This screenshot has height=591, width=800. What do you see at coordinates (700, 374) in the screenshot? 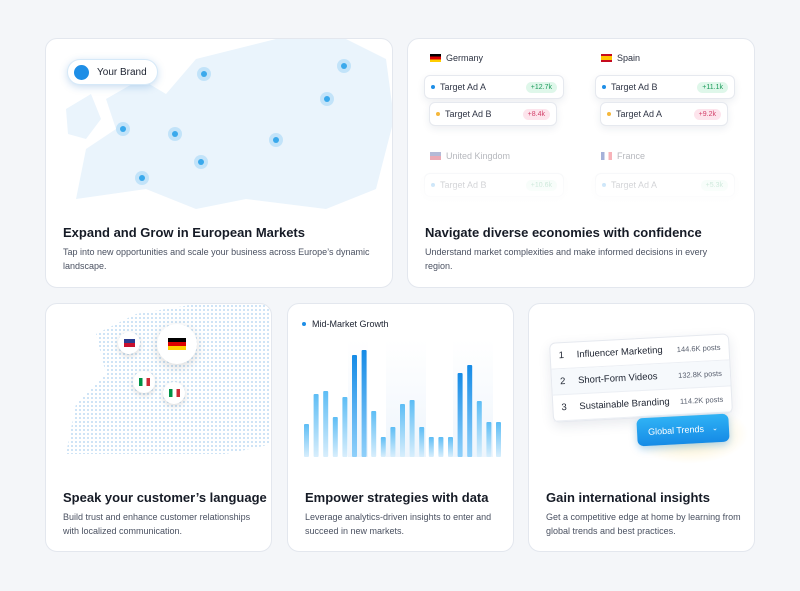
I see `trend-posts: 132.8K posts` at bounding box center [700, 374].